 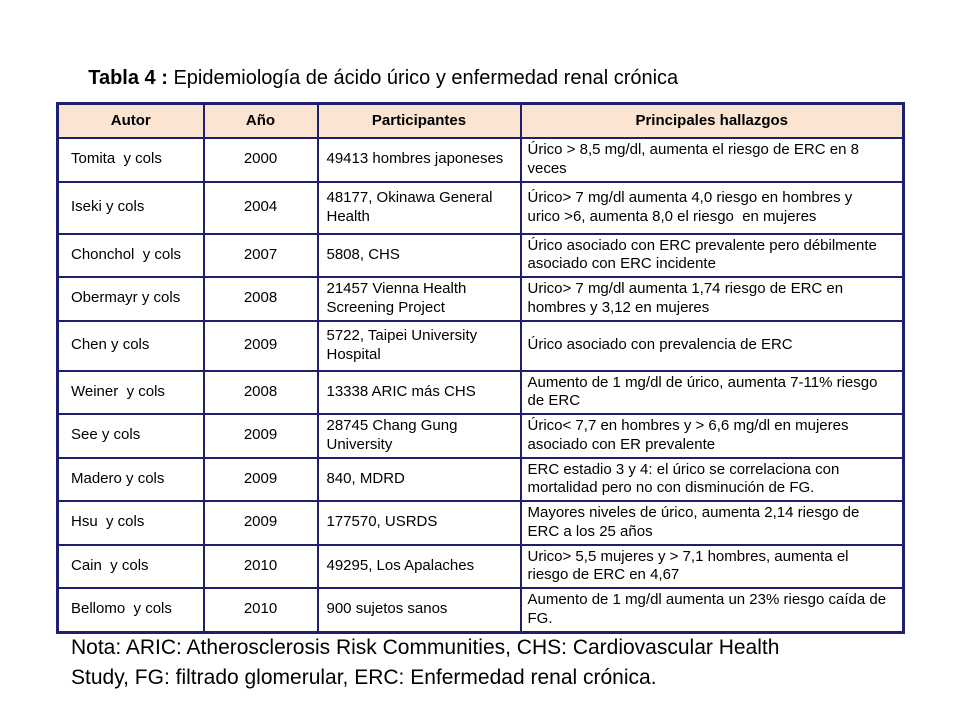 I want to click on year-cell: 2000, so click(x=260, y=160).